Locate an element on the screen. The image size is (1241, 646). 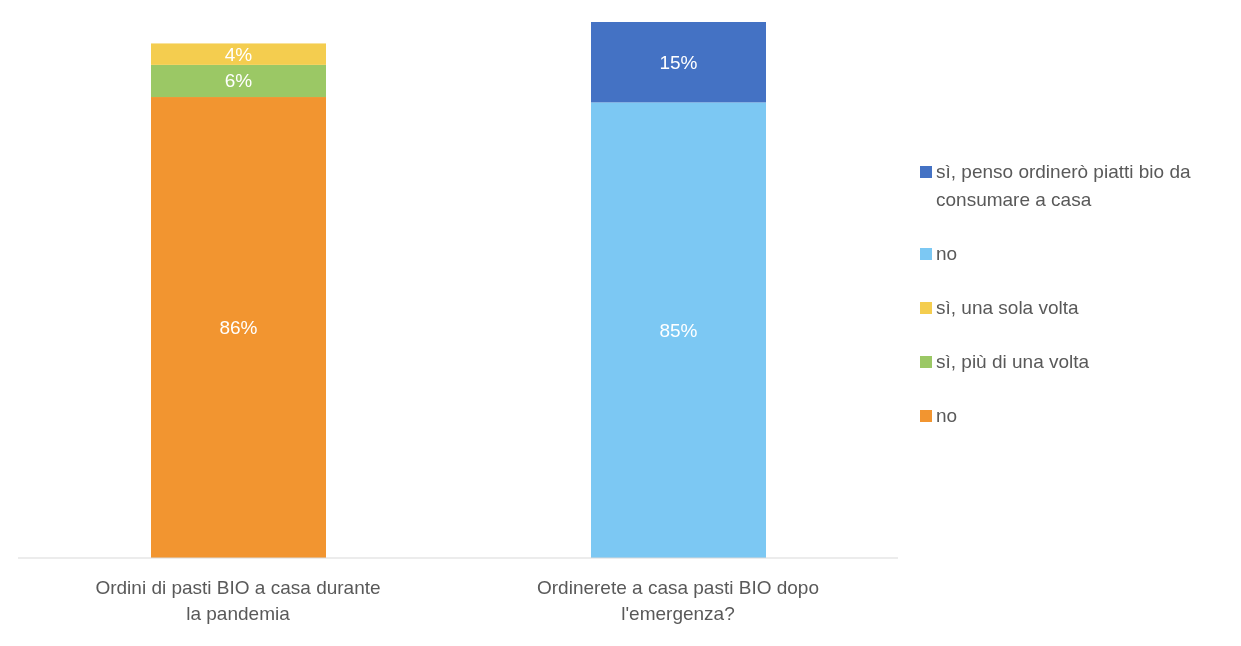
legend-label: sì, penso ordinerò piatti bio da consumare a casa is located at coordinates (1064, 186).